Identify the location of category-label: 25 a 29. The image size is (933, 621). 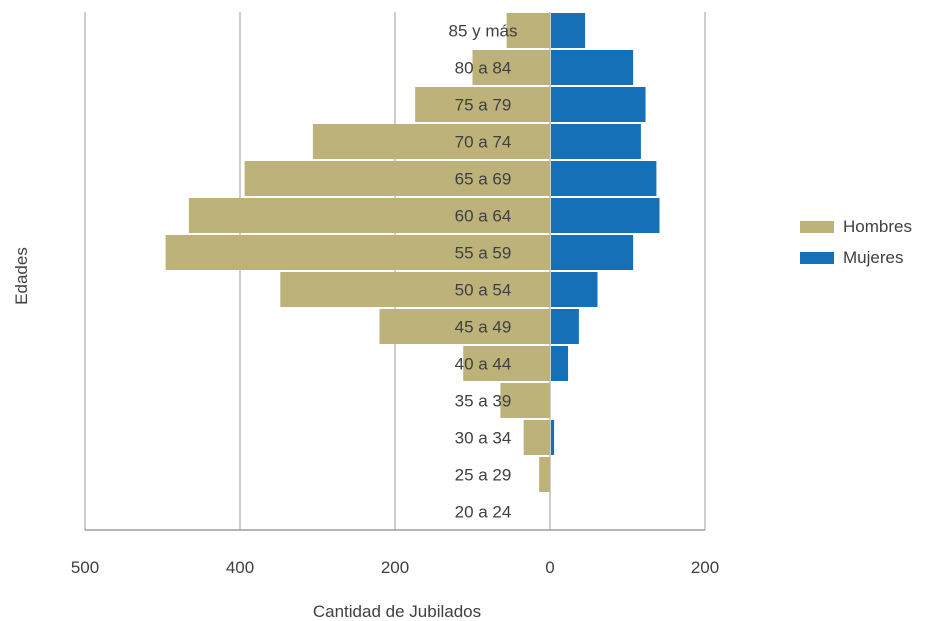
(483, 475).